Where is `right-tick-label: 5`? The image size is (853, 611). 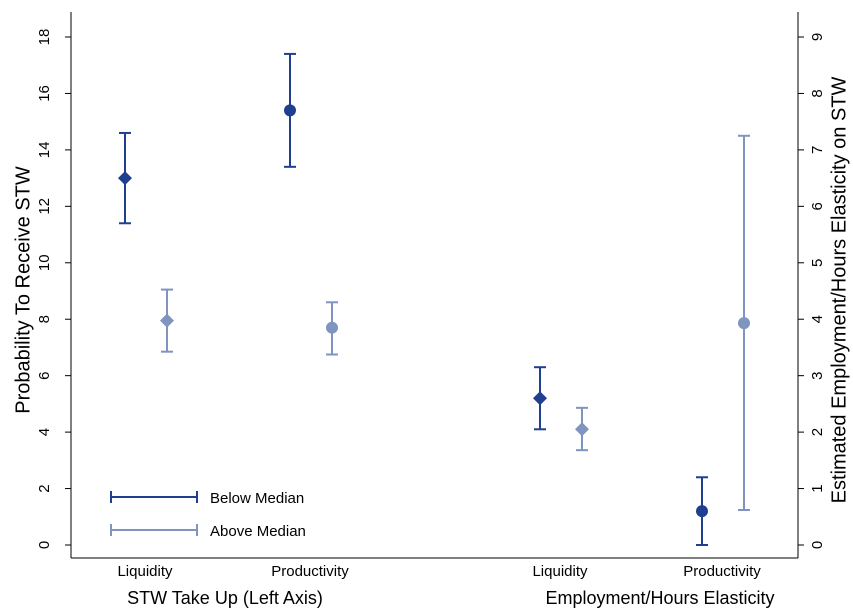 right-tick-label: 5 is located at coordinates (817, 263).